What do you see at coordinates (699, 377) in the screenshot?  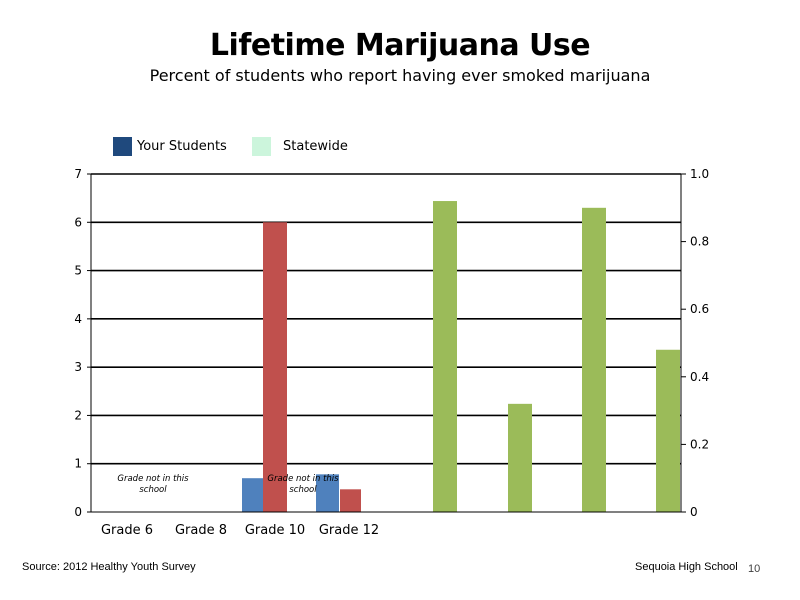 I see `right-tick-label: 0.4` at bounding box center [699, 377].